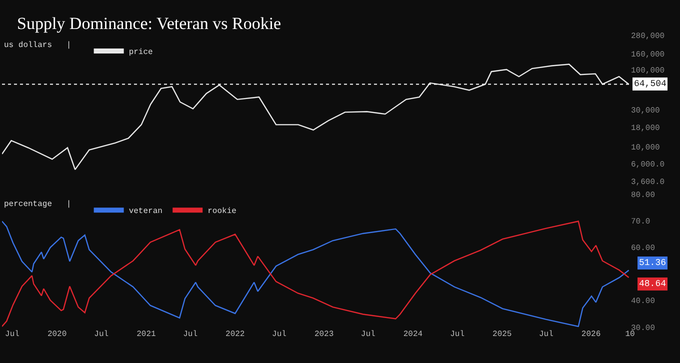  I want to click on x-tick-label: 2020, so click(57, 334).